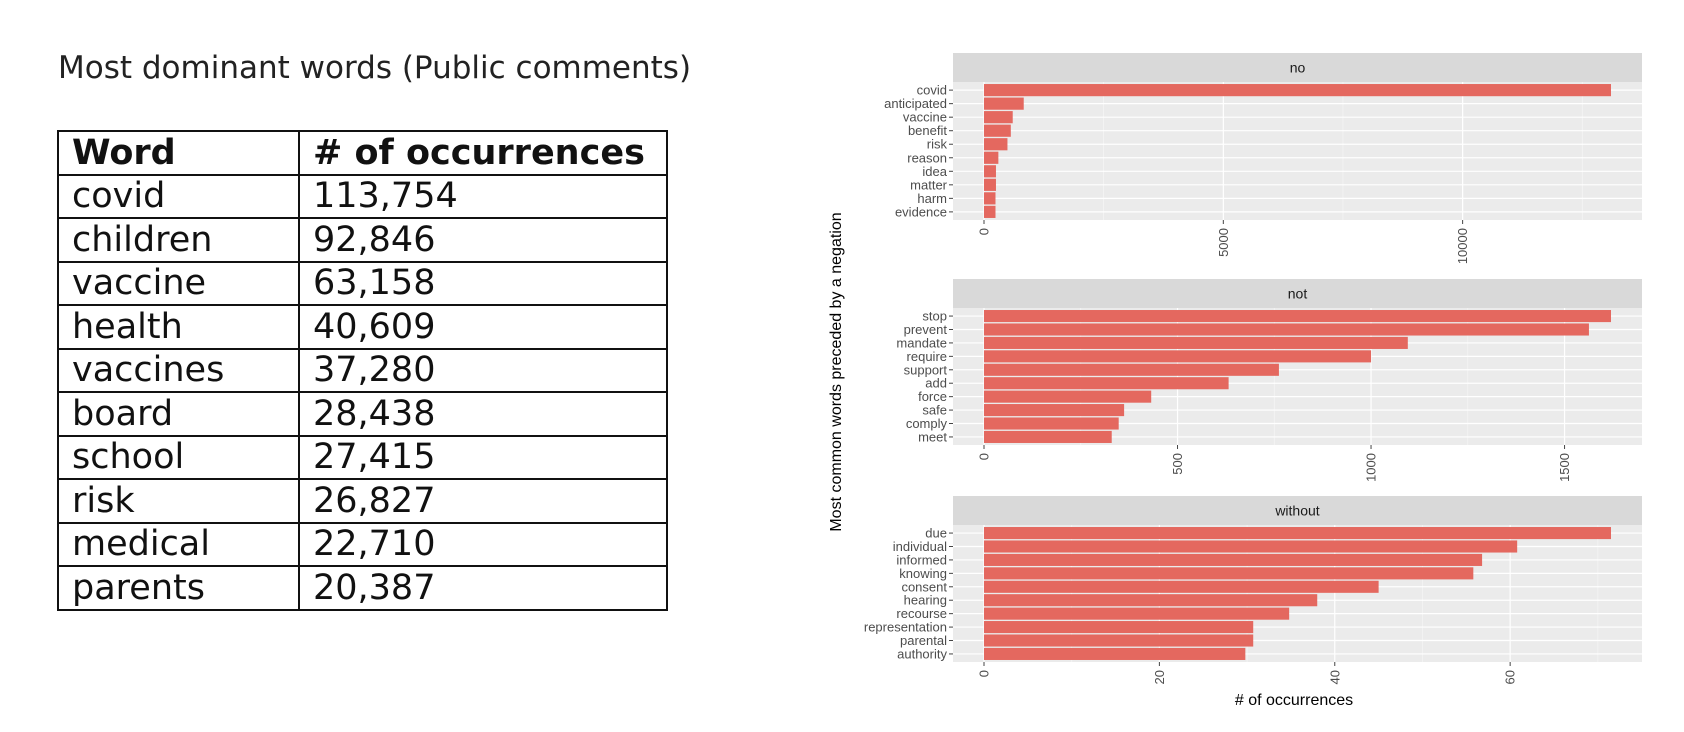  I want to click on x-tick-label: 5000, so click(1223, 242).